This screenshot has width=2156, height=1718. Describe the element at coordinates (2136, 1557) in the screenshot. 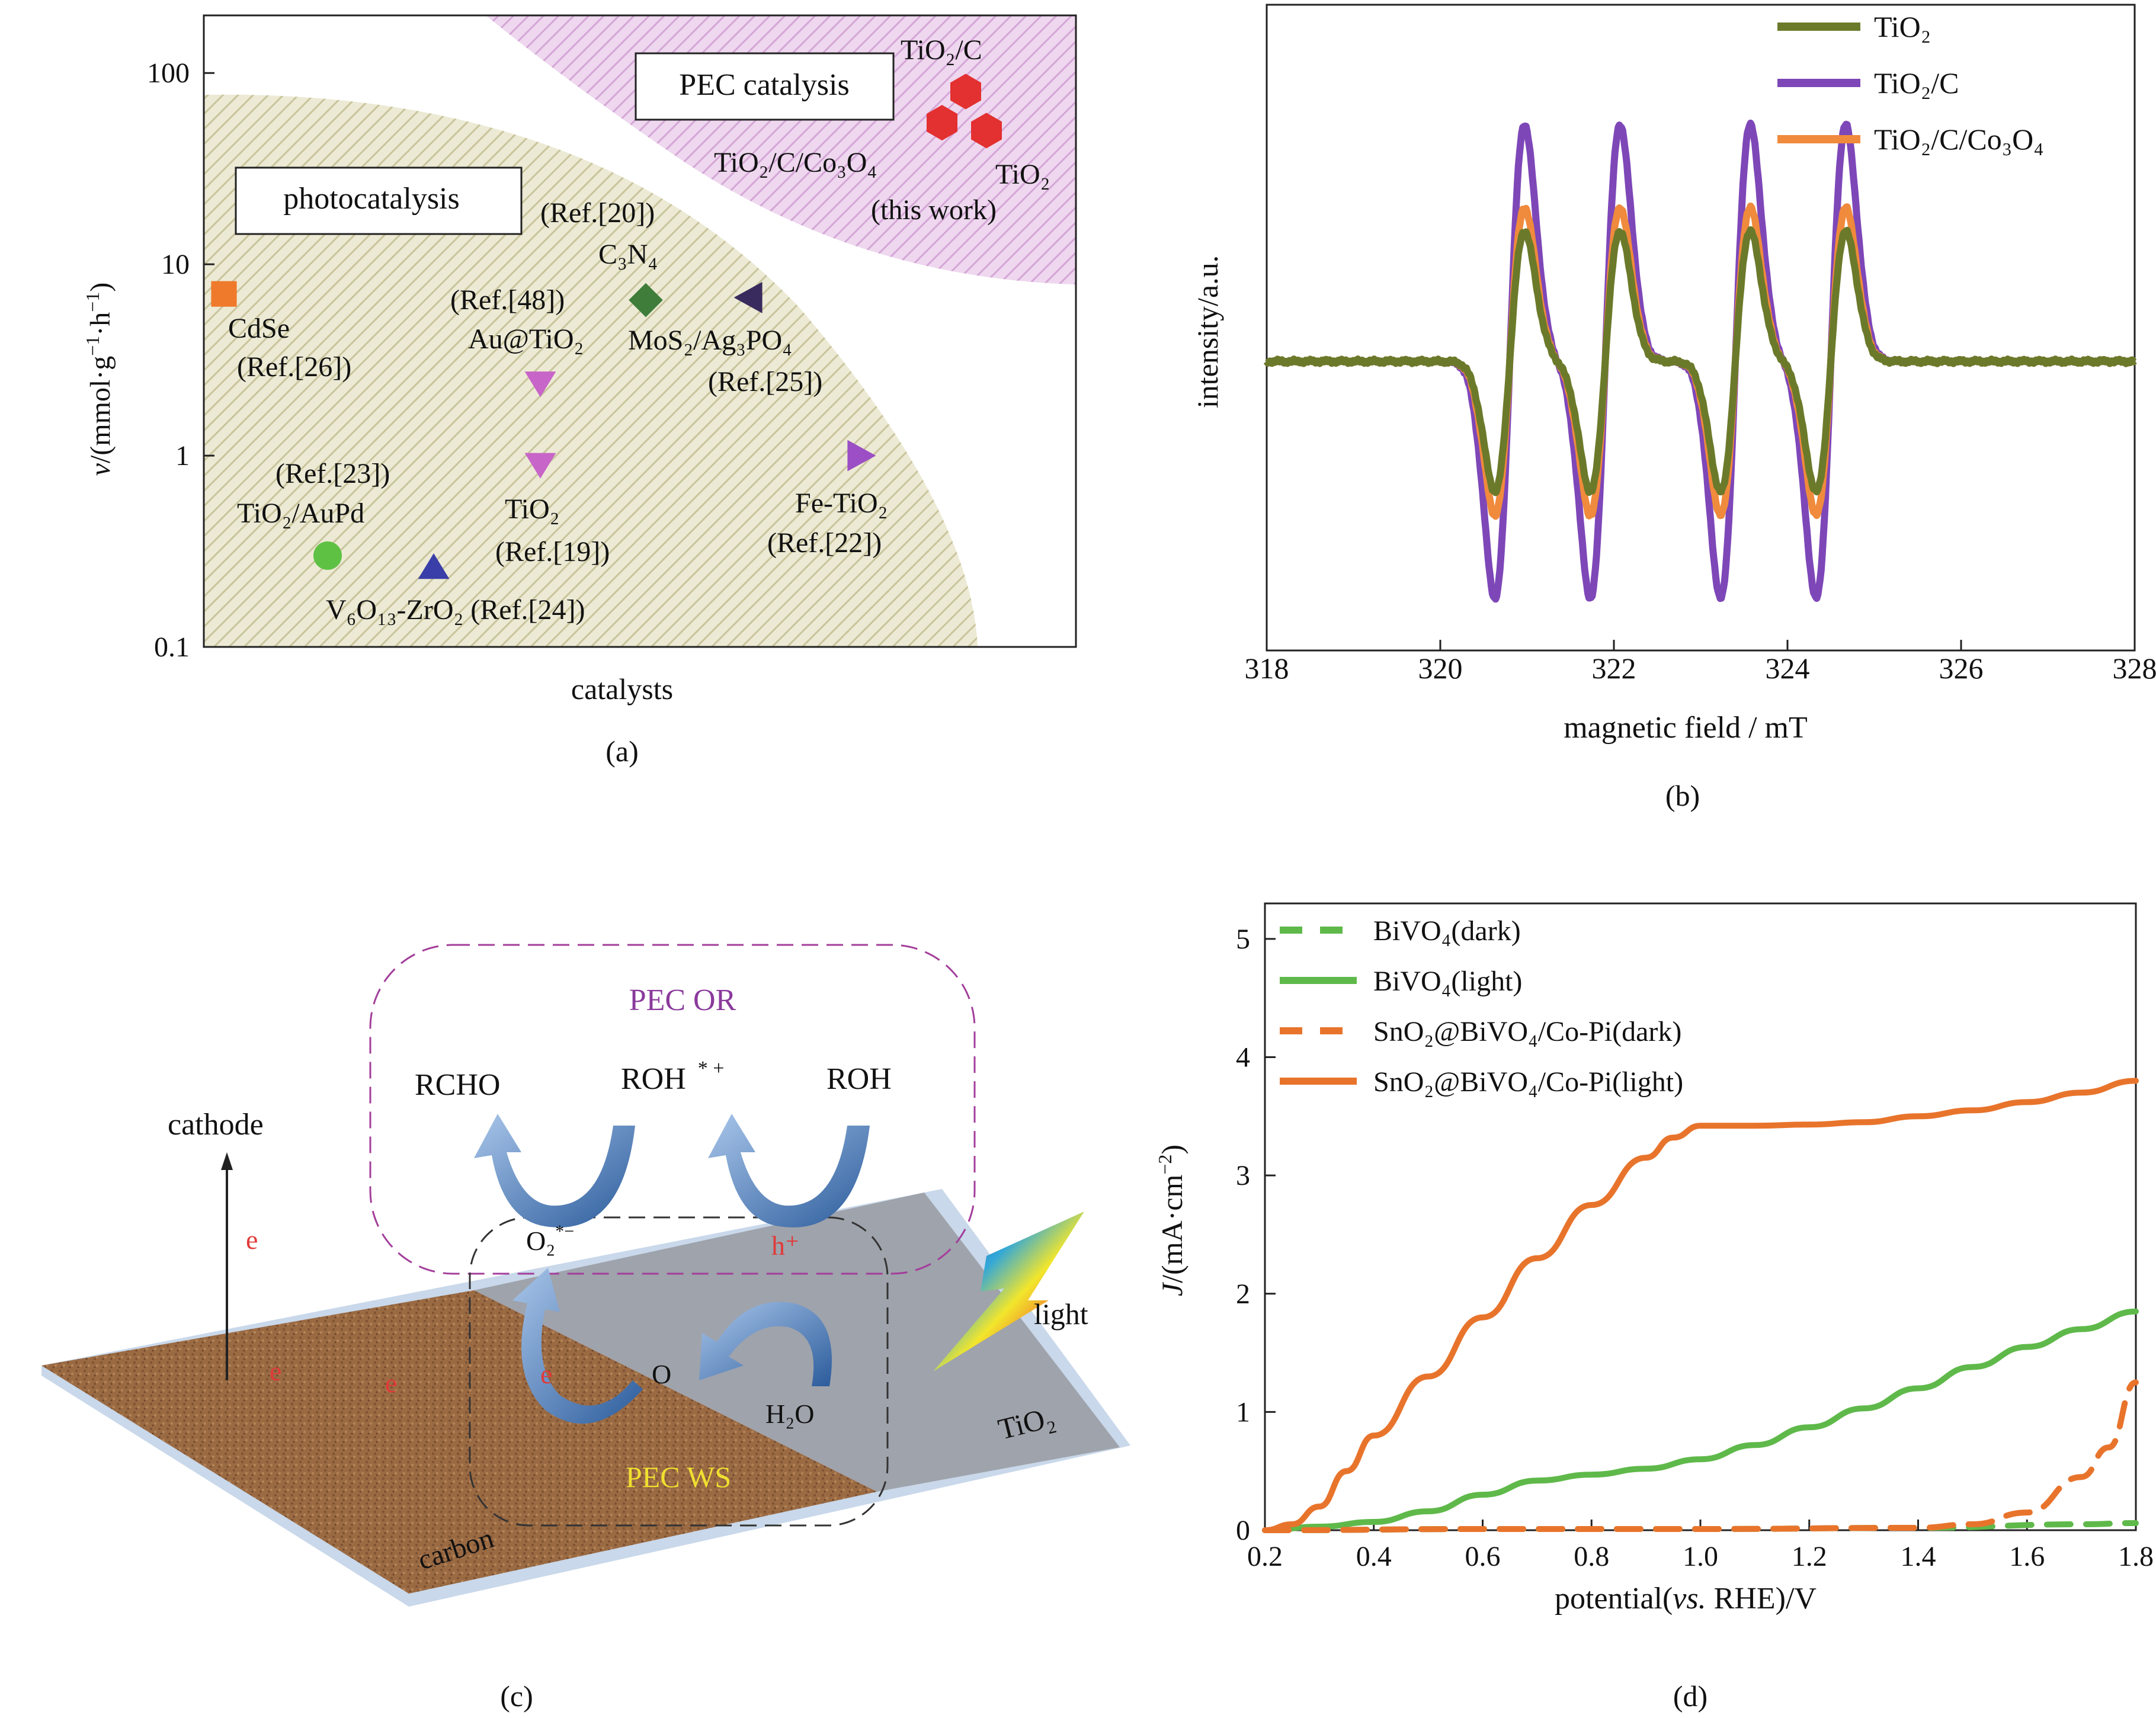

I see `x-tick-label: 1.8` at that location.